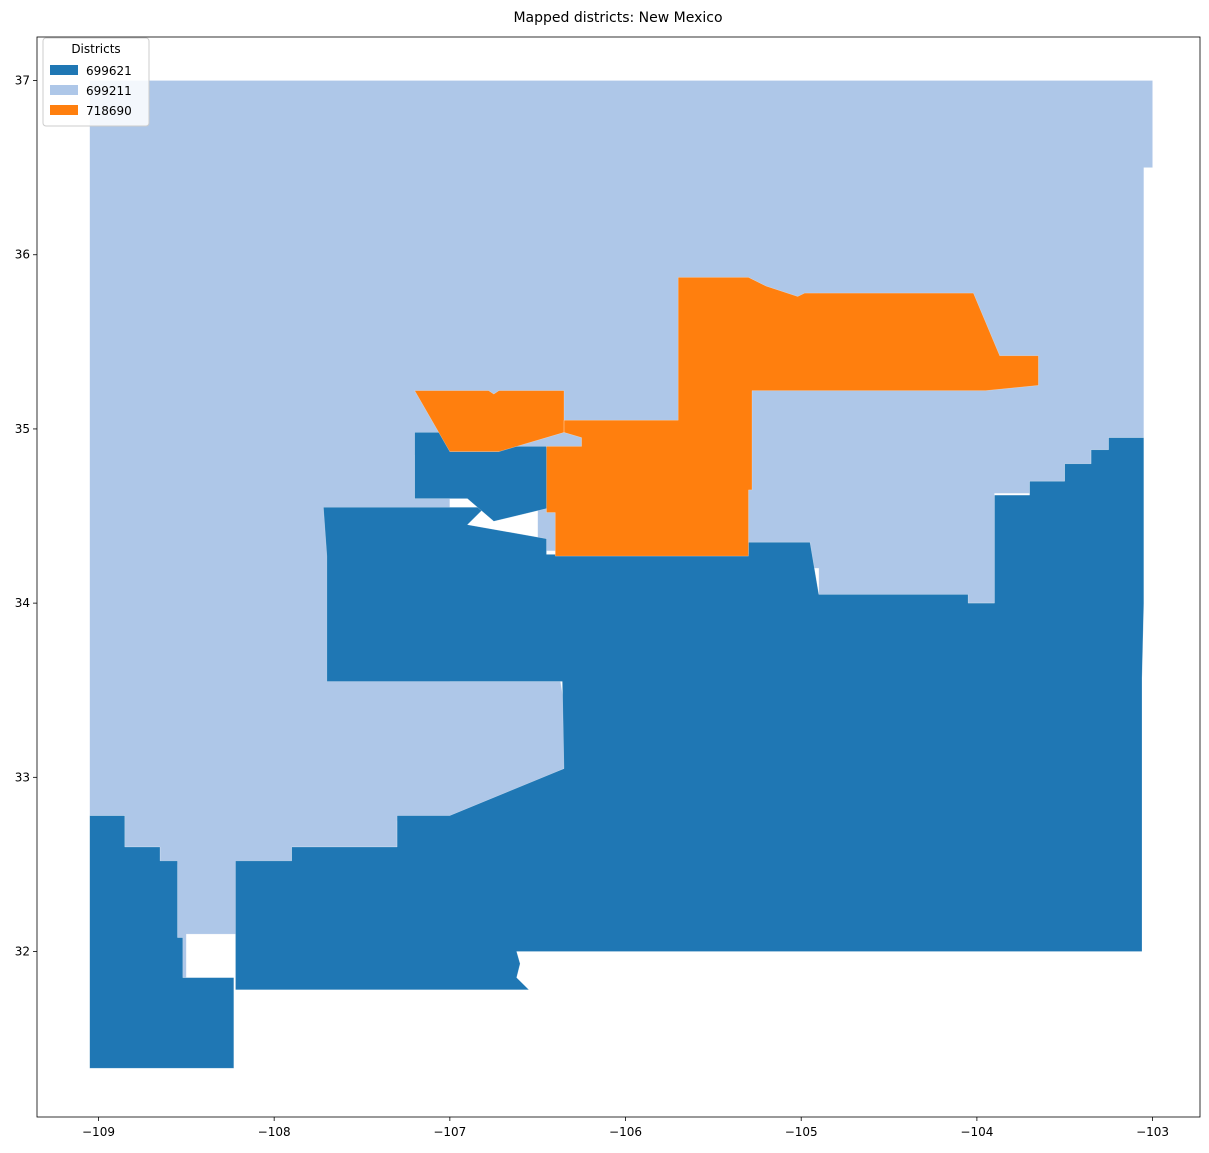 The image size is (1209, 1153). What do you see at coordinates (976, 1132) in the screenshot?
I see `x-tick-label: −104` at bounding box center [976, 1132].